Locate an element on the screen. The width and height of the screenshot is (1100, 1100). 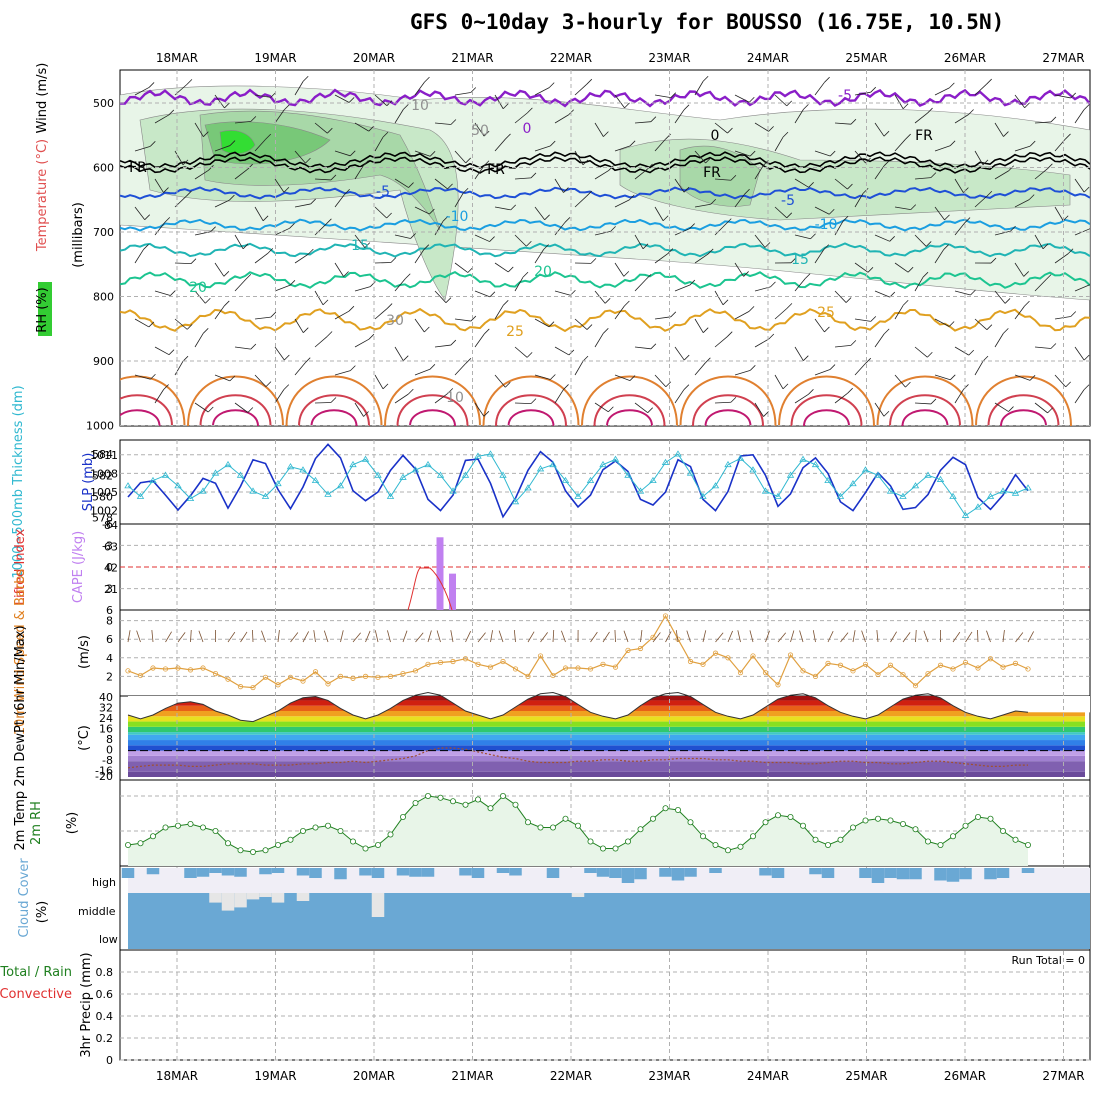
contour-label: -5 is located at coordinates (788, 201).